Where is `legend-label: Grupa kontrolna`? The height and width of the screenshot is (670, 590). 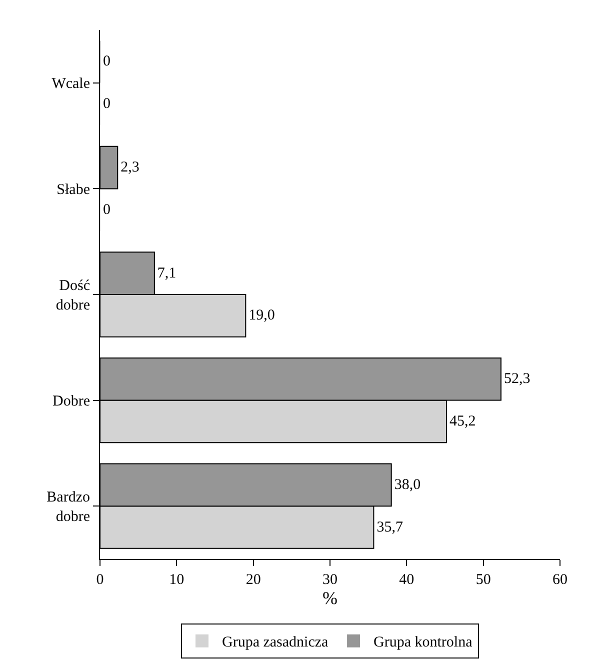
legend-label: Grupa kontrolna is located at coordinates (423, 642).